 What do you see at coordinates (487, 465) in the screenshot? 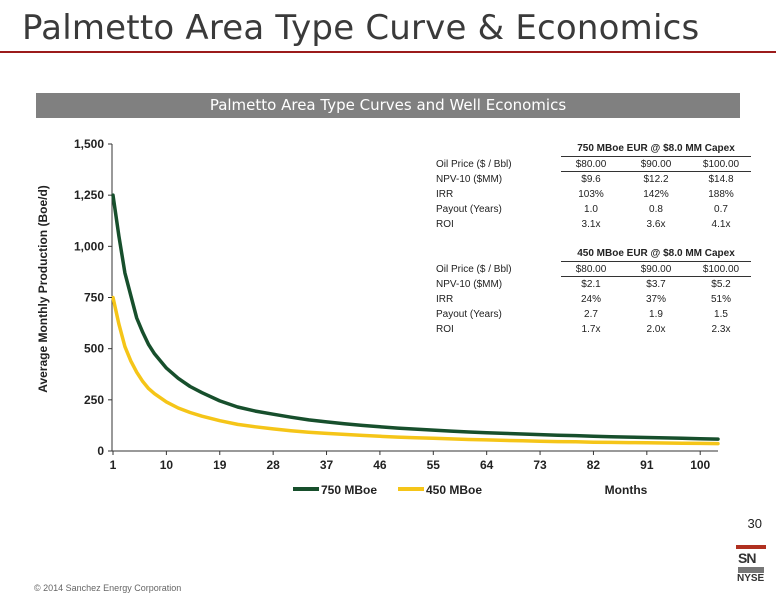
I see `x-tick-label: 64` at bounding box center [487, 465].